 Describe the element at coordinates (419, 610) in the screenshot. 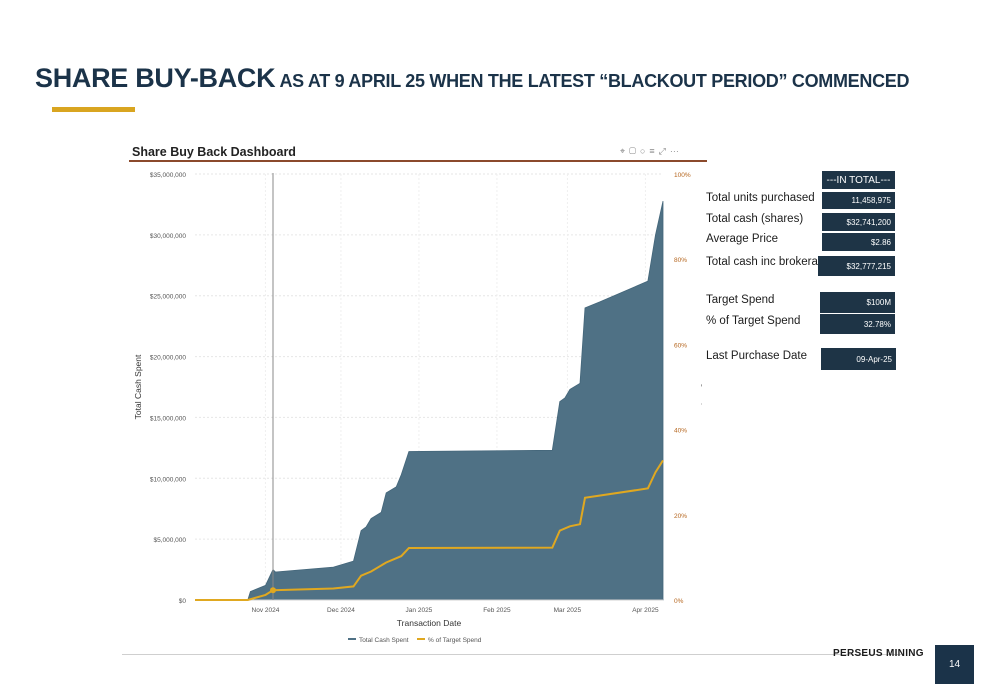

I see `x-tick-label: Jan 2025` at that location.